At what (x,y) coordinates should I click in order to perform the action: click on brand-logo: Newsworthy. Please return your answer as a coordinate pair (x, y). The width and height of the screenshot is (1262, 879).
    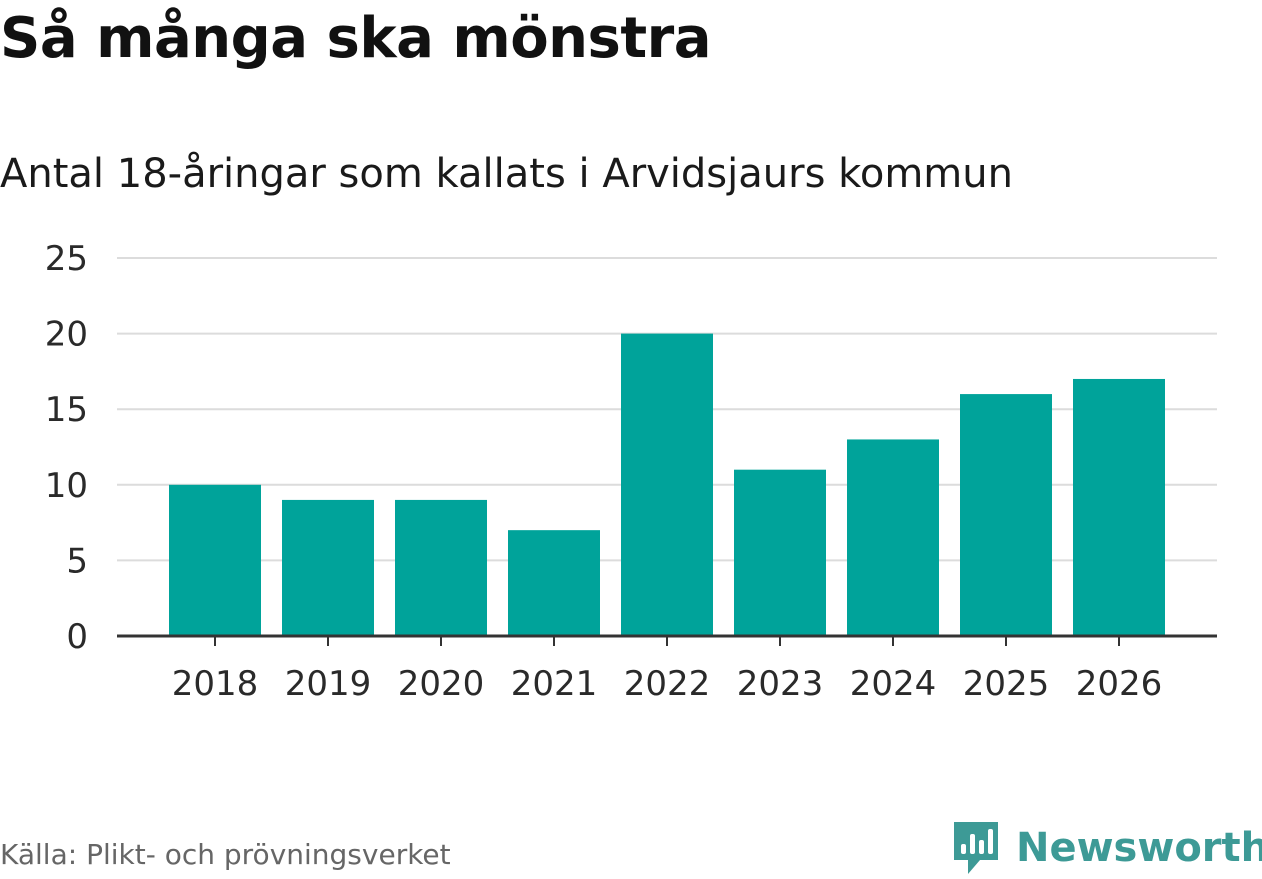
    Looking at the image, I should click on (1106, 848).